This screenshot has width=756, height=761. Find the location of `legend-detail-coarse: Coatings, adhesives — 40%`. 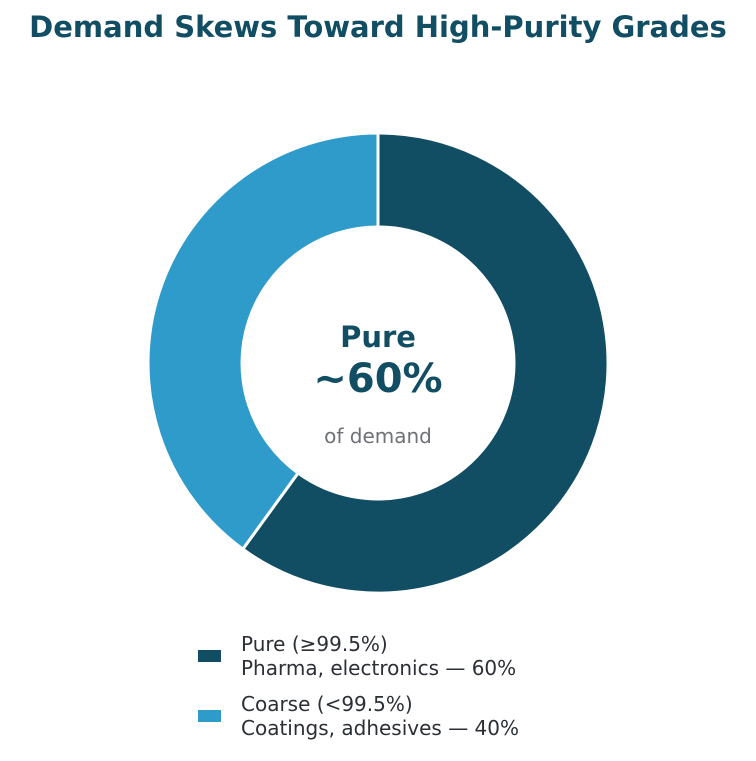

legend-detail-coarse: Coatings, adhesives — 40% is located at coordinates (380, 728).